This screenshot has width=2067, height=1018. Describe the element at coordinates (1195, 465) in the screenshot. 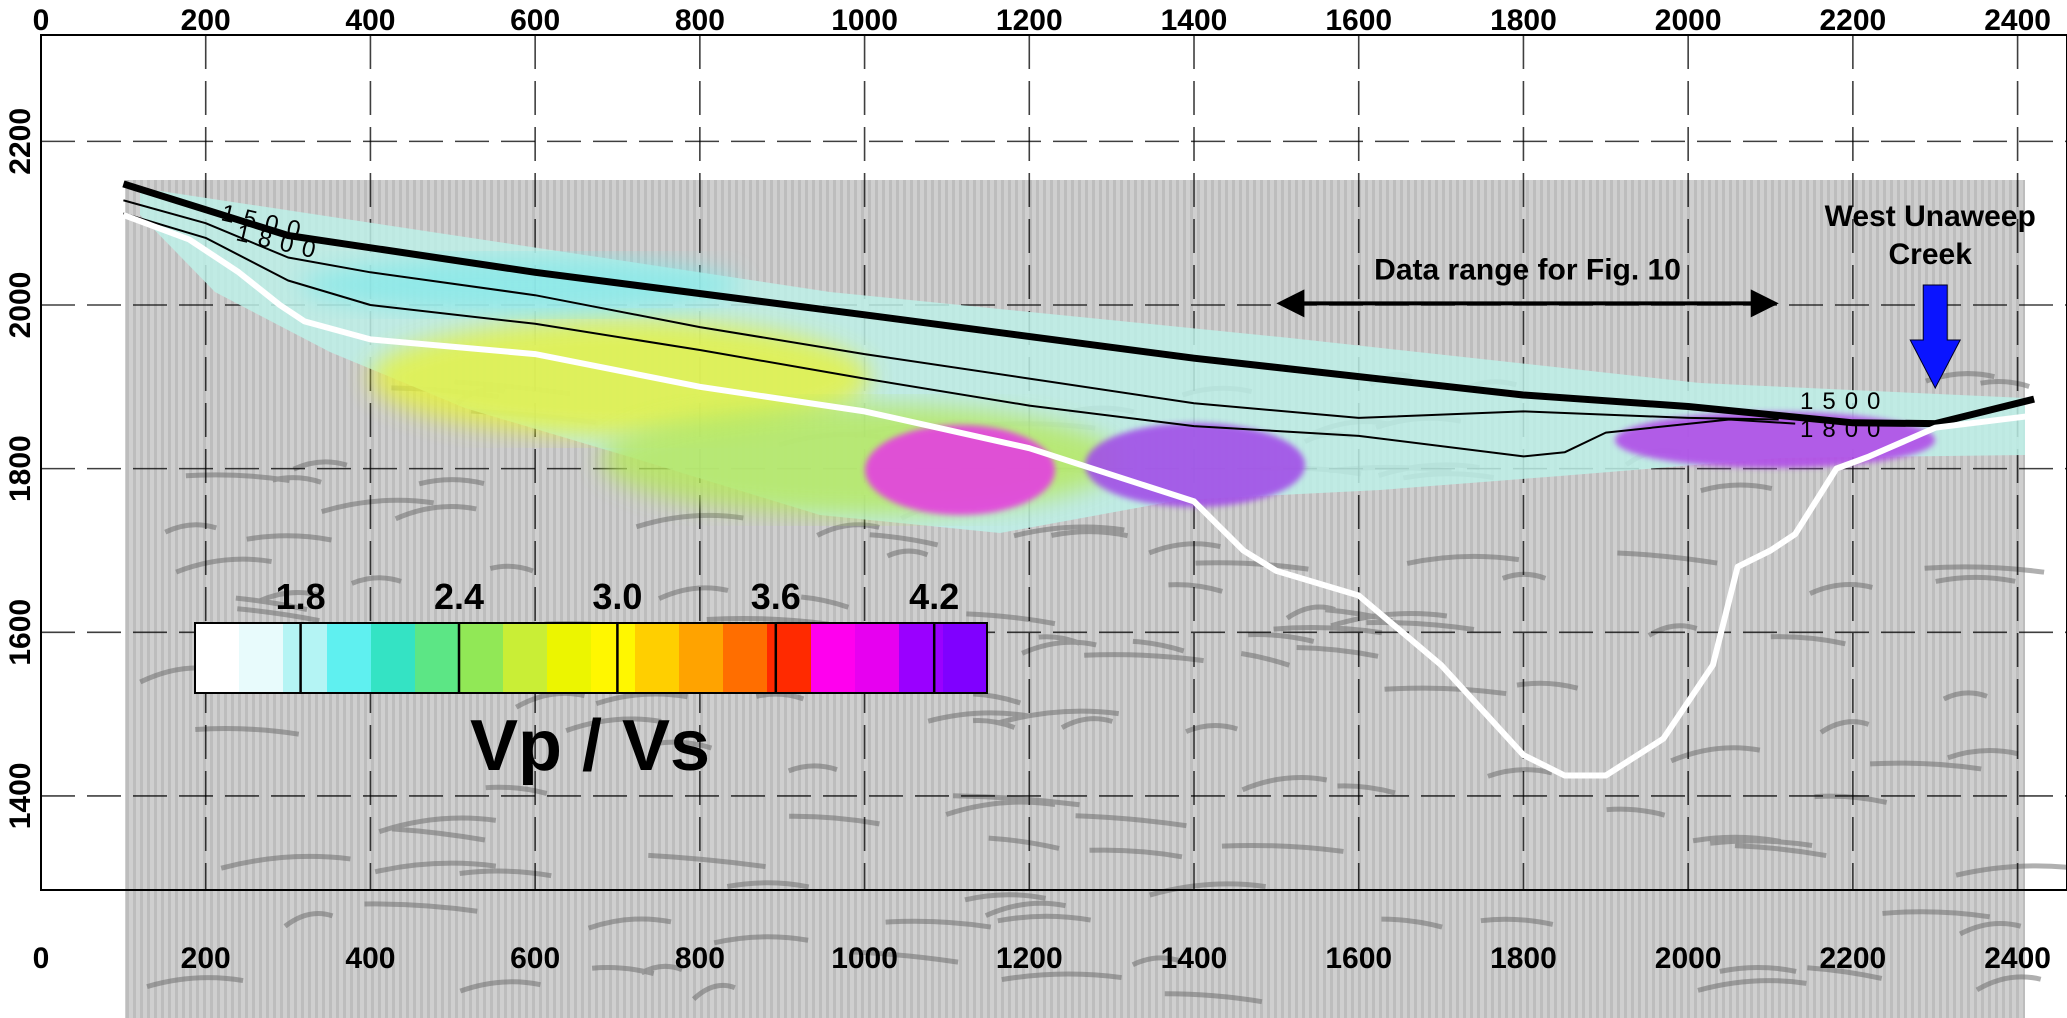

I see `violet-zone-b` at that location.